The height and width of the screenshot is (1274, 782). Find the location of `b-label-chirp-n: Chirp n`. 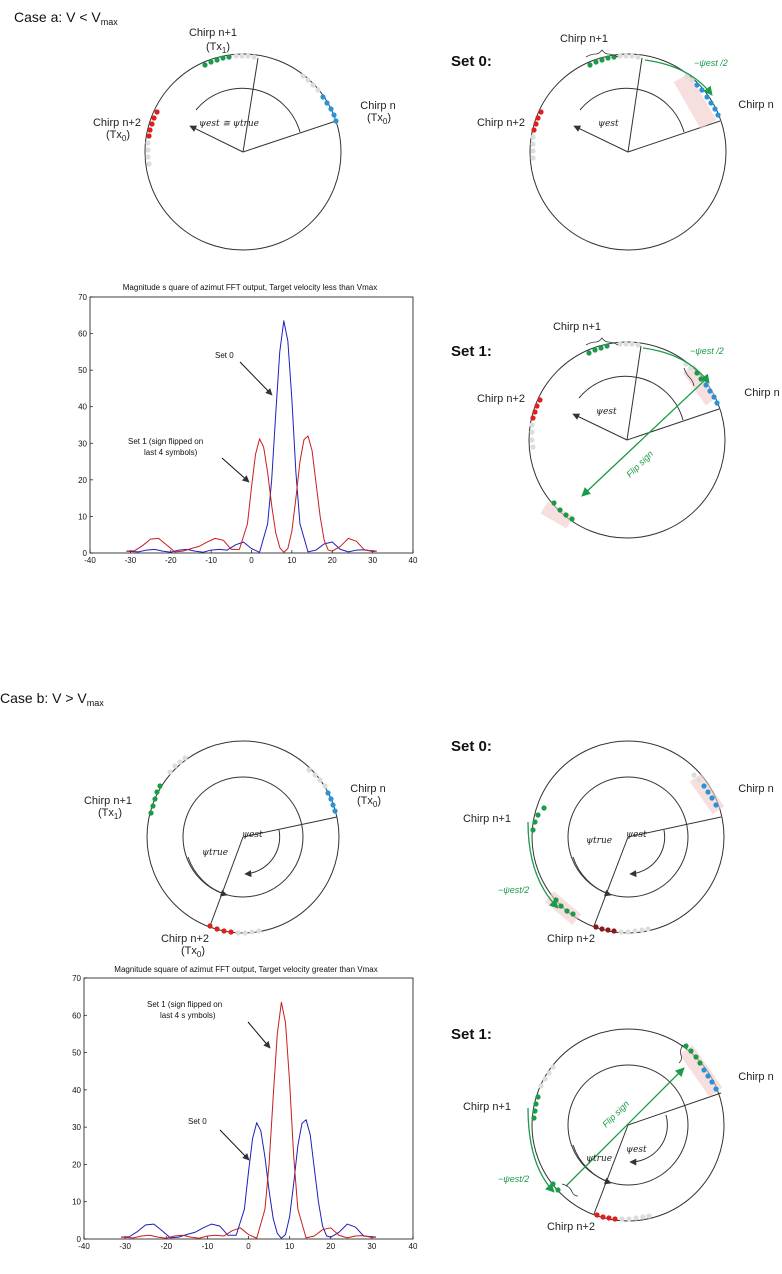

b-label-chirp-n: Chirp n is located at coordinates (367, 789).